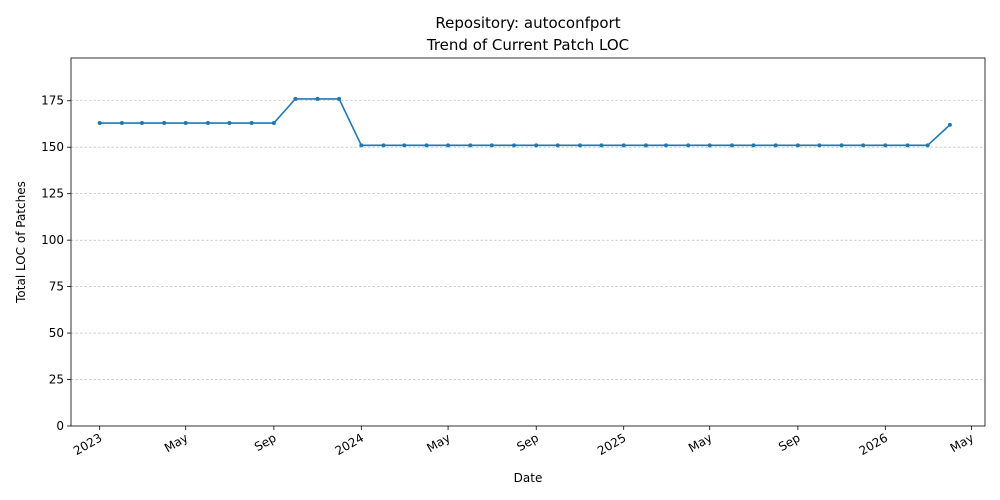  Describe the element at coordinates (52, 194) in the screenshot. I see `y-tick-label: 125` at that location.